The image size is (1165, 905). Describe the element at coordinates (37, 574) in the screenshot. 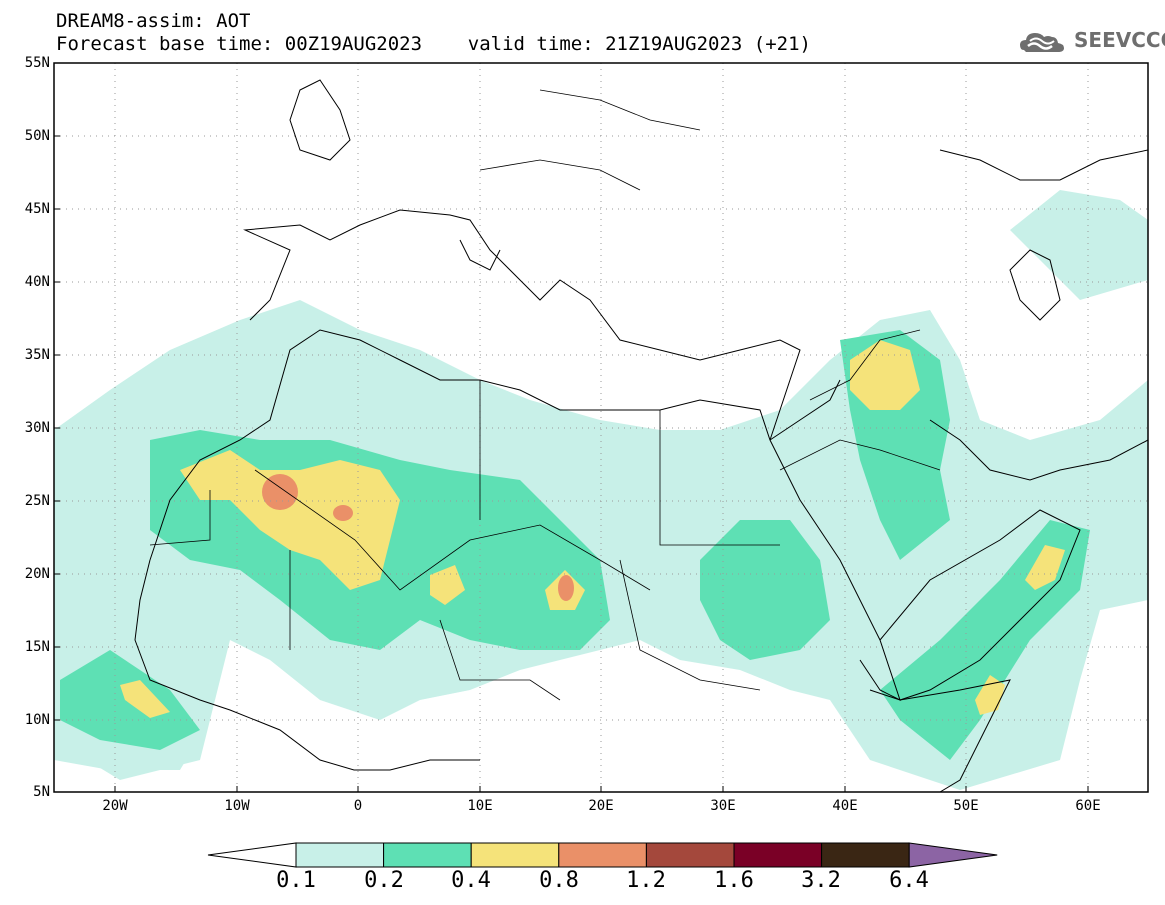

I see `lat-label: 20N` at that location.